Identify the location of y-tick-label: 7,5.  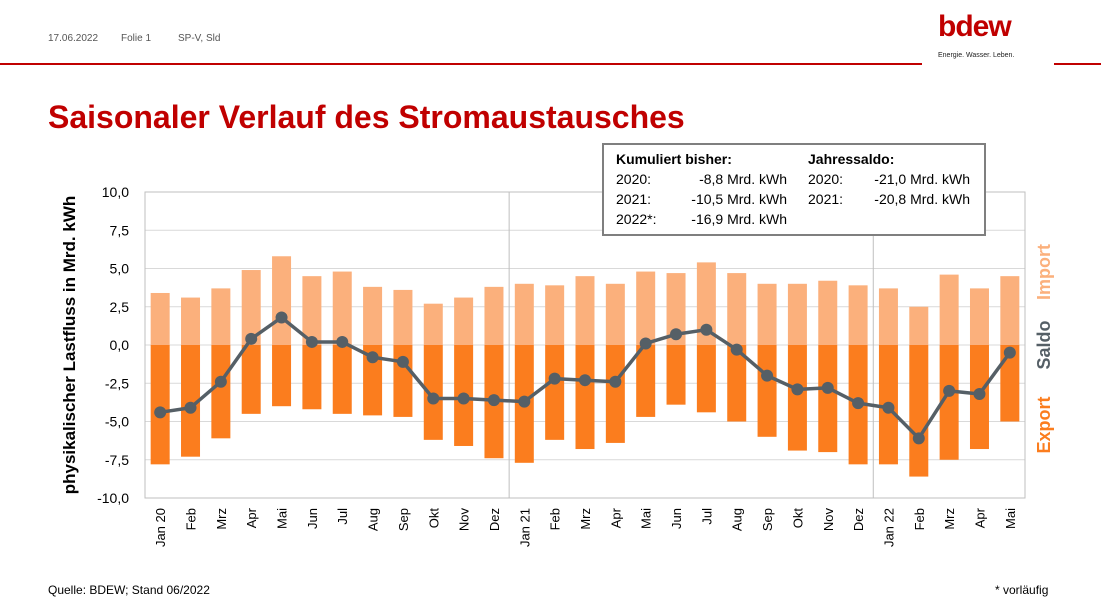
(120, 230).